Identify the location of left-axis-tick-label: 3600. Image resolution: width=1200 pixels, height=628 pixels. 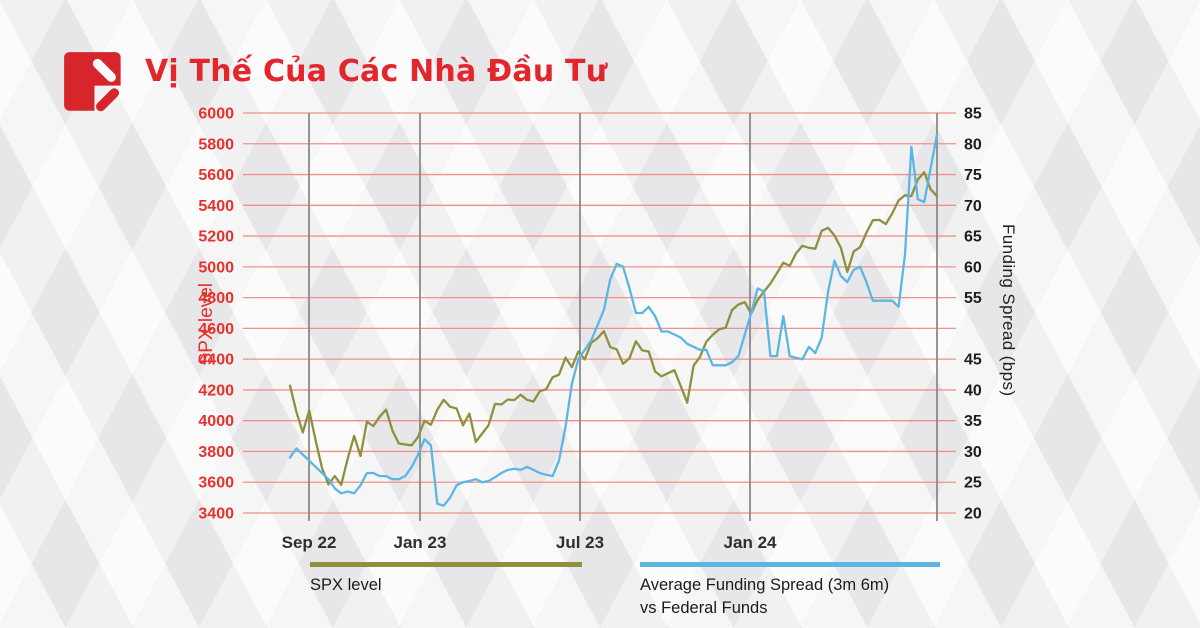
(216, 483).